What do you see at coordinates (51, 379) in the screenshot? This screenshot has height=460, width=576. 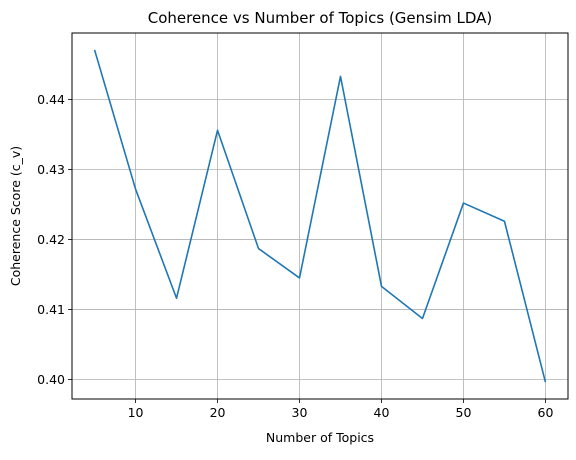 I see `y-tick-label: 0.40` at bounding box center [51, 379].